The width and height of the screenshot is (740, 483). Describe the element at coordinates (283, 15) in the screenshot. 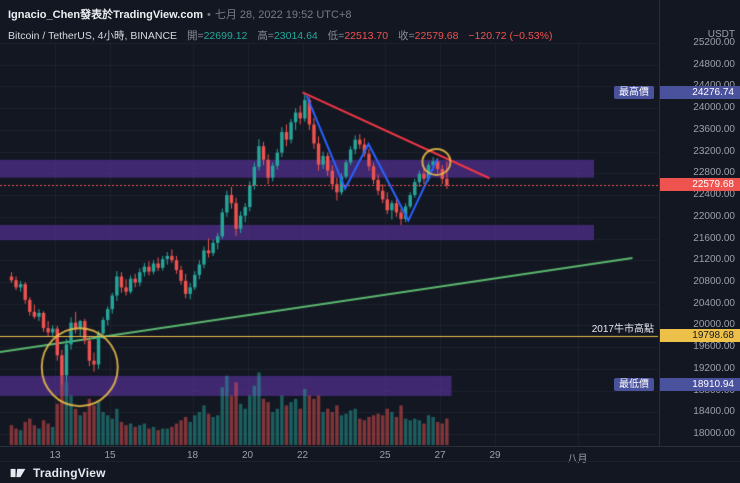

I see `byline-timestamp: 七月 28, 2022 19:52 UTC+8` at that location.